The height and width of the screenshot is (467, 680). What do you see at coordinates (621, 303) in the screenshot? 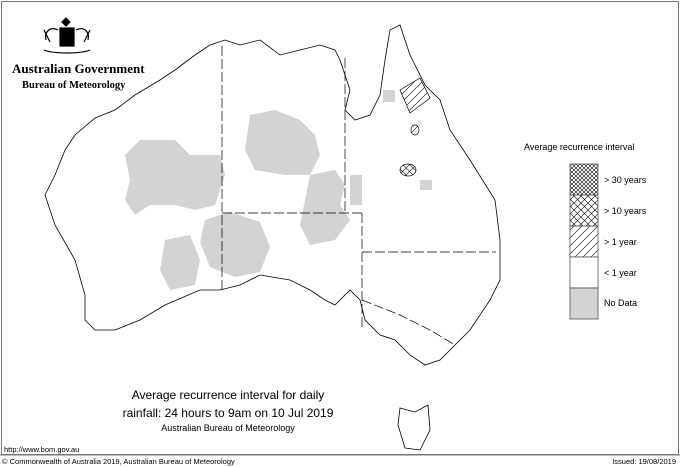
I see `legend-label: No Data` at bounding box center [621, 303].